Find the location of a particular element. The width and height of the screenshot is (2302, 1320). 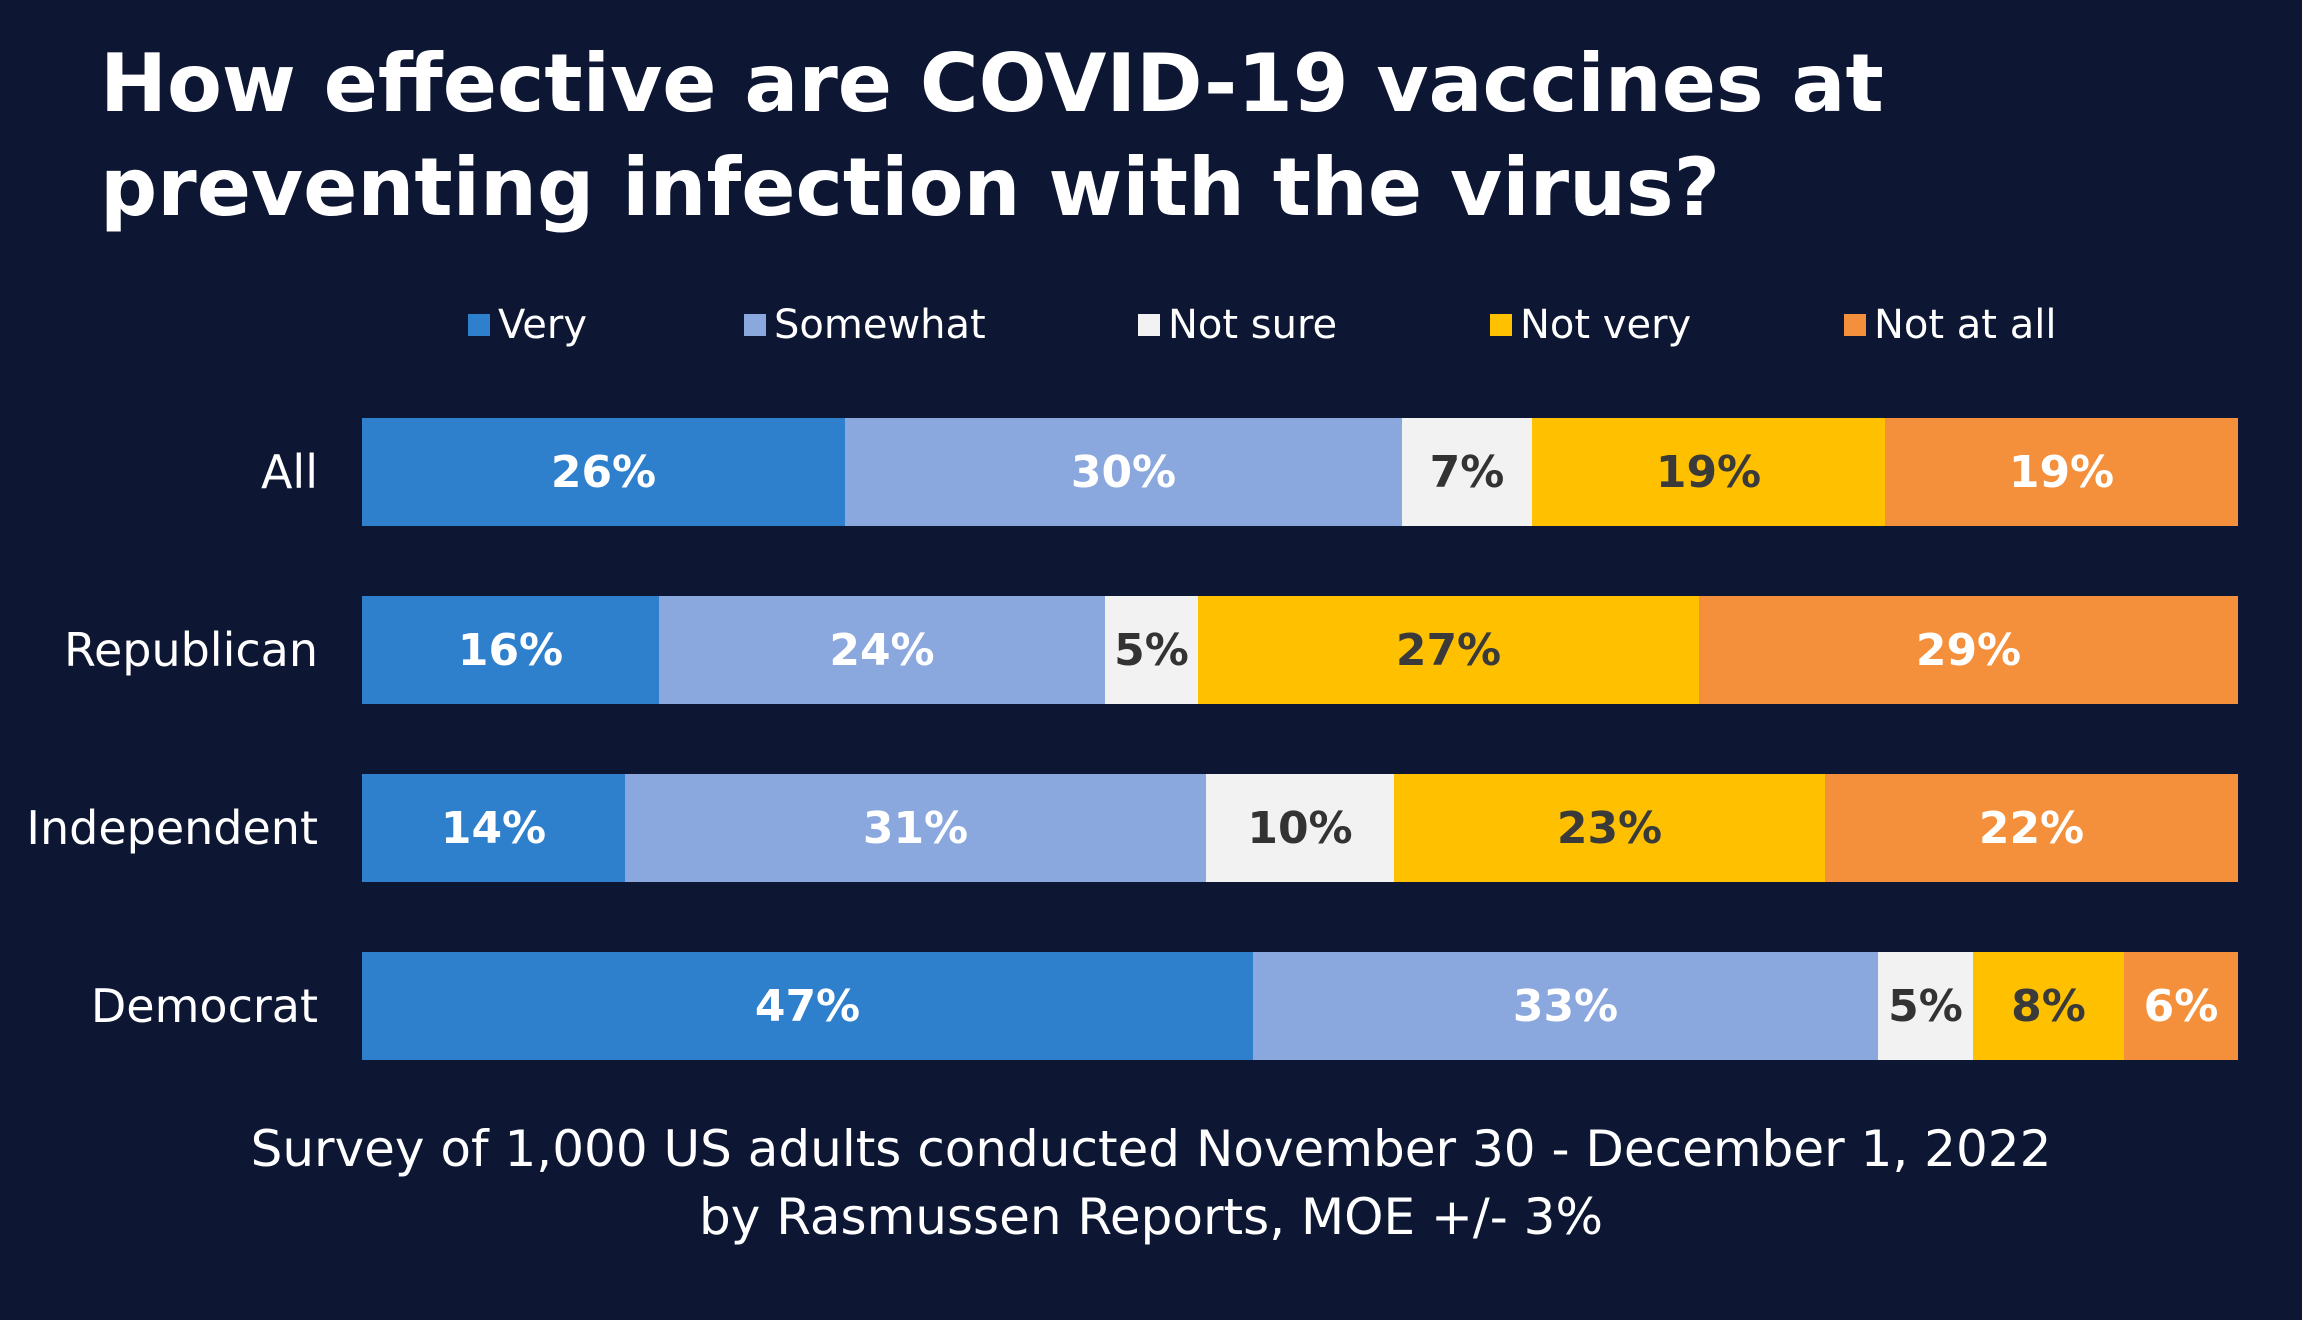

legend-item-not-sure: Not sure is located at coordinates (1237, 325).